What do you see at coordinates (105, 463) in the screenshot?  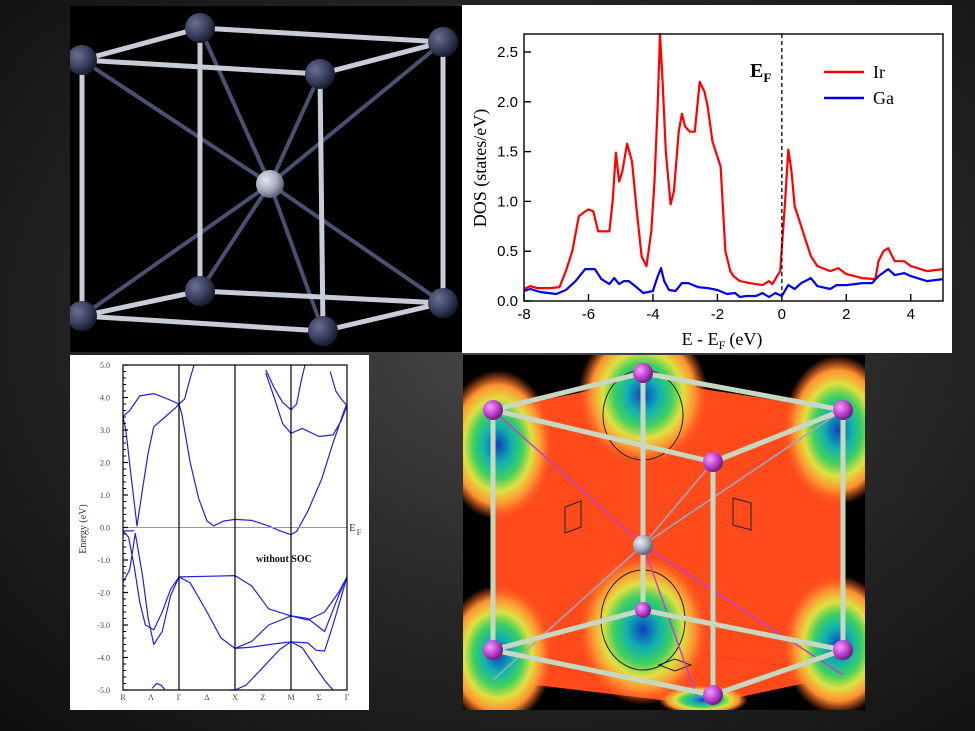 I see `y-tick-label: 2.0` at bounding box center [105, 463].